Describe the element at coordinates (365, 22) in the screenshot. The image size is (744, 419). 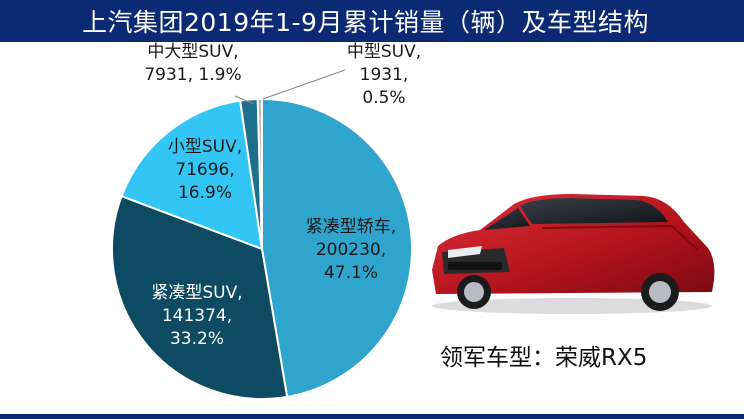
I see `page-title: 上汽集团2019年1-9月累计销量（辆）及车型结构` at that location.